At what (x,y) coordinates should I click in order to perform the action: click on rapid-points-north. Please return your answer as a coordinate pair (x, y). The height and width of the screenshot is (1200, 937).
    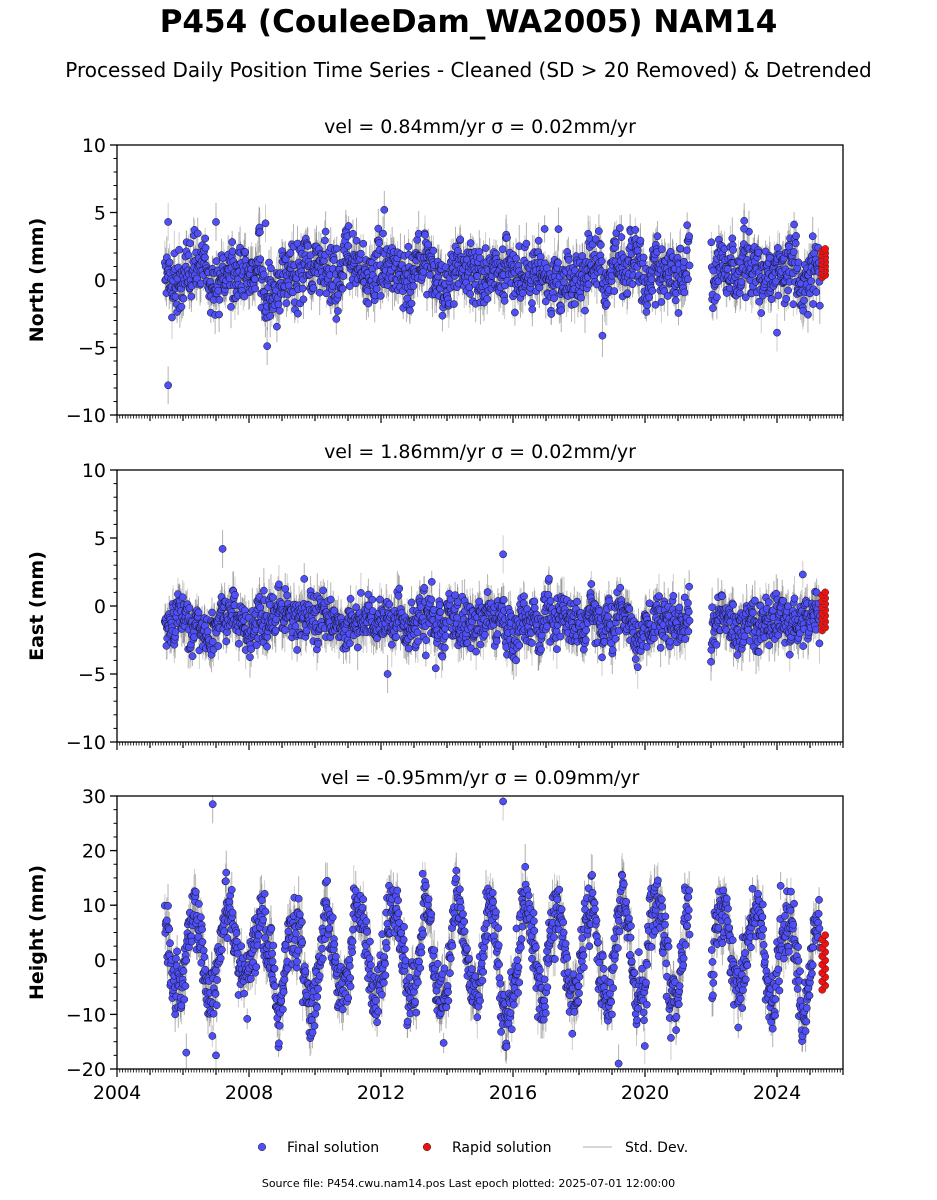
    Looking at the image, I should click on (823, 263).